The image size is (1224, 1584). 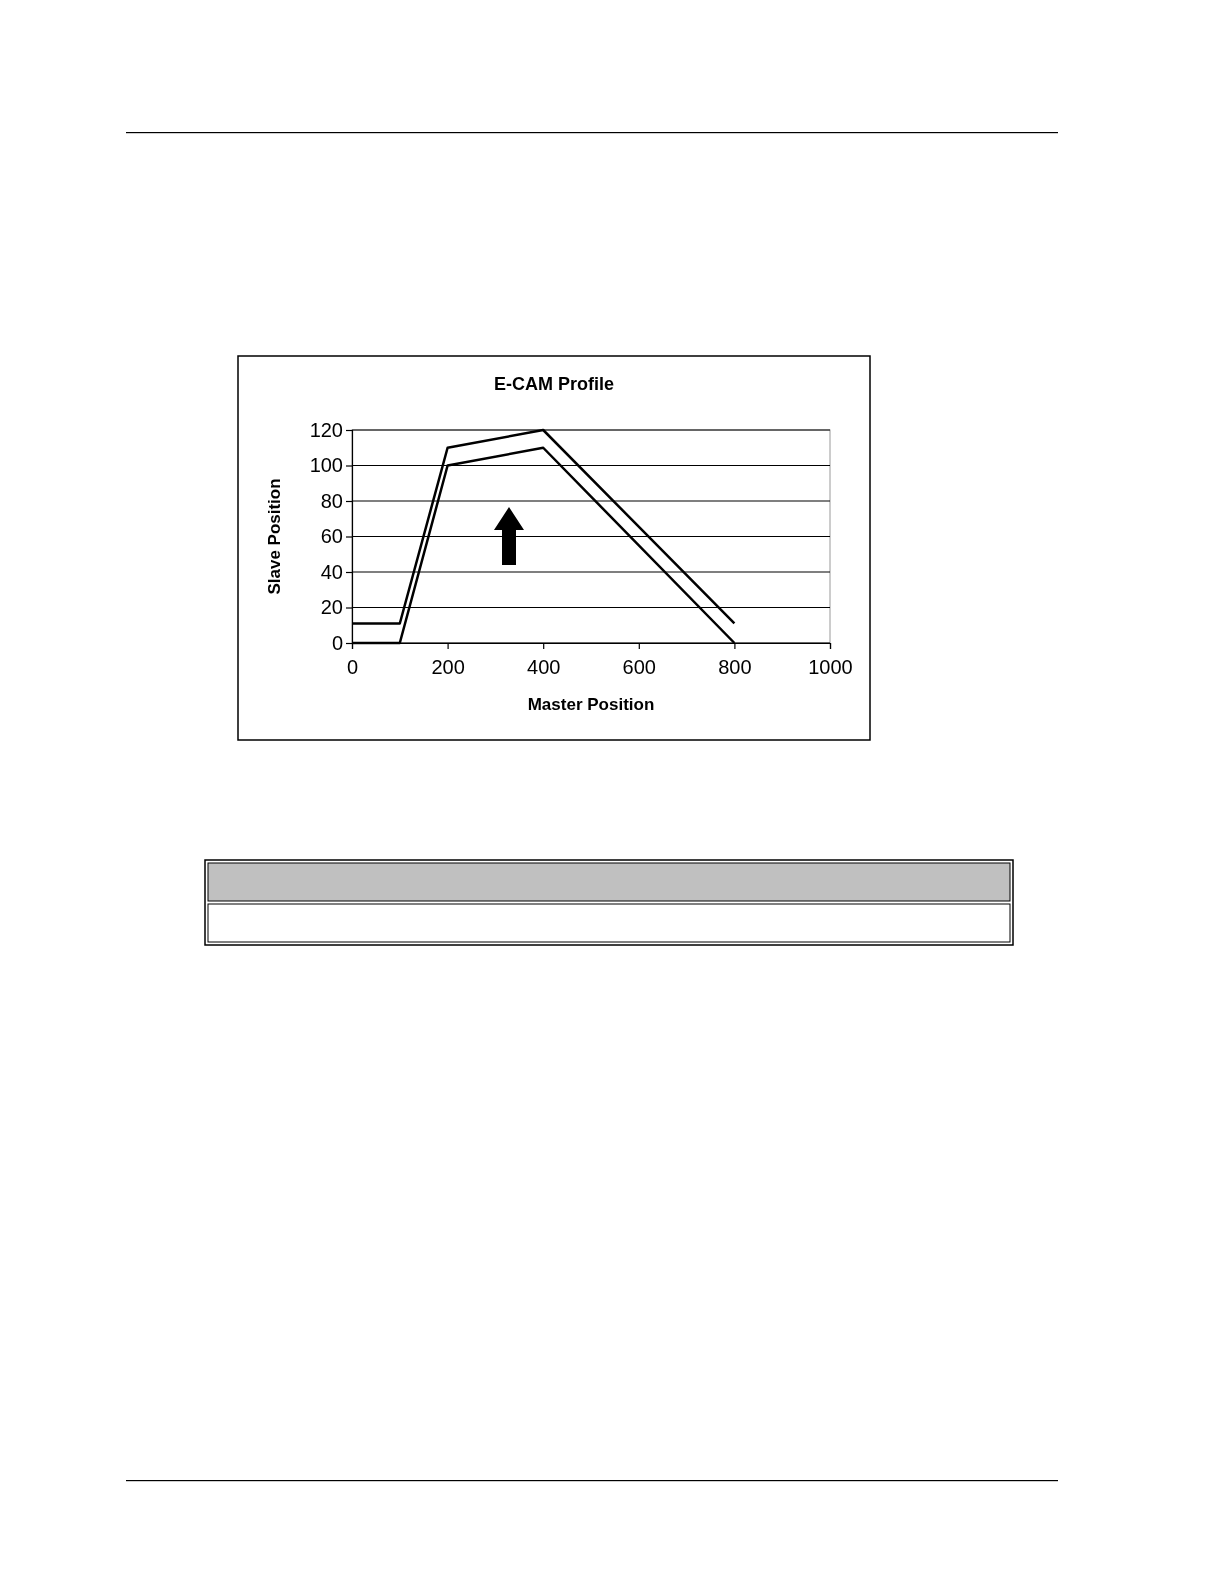 What do you see at coordinates (352, 667) in the screenshot?
I see `x-tick-label: 0` at bounding box center [352, 667].